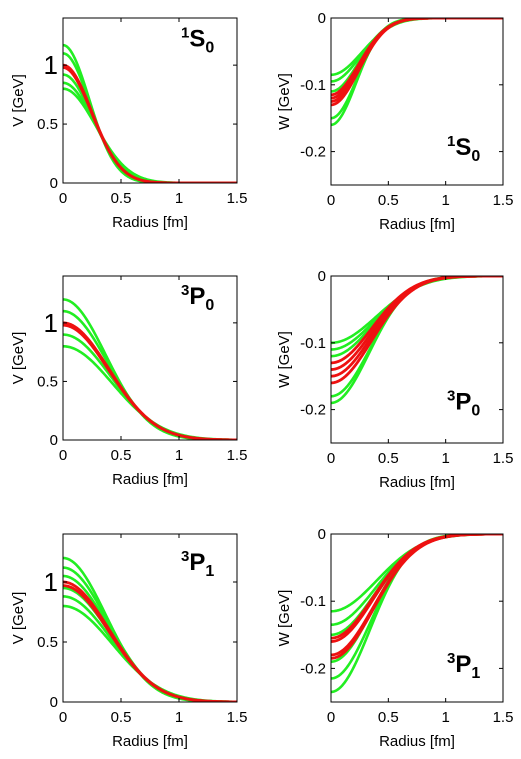 Image resolution: width=521 pixels, height=759 pixels. I want to click on panel-5: 0 0.5 1 1.5 0 -0.1 -0.2 Radius [fm] W [GeV] 3P1, so click(394, 638).